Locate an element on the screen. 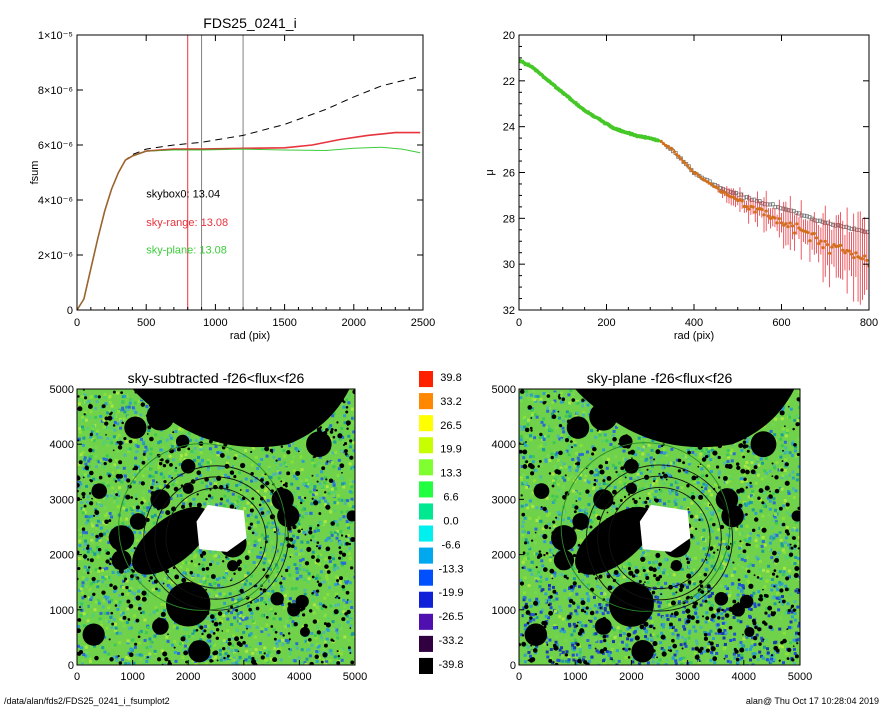 The image size is (885, 708). y-tick-label: 8×10⁻⁶ is located at coordinates (55, 91).